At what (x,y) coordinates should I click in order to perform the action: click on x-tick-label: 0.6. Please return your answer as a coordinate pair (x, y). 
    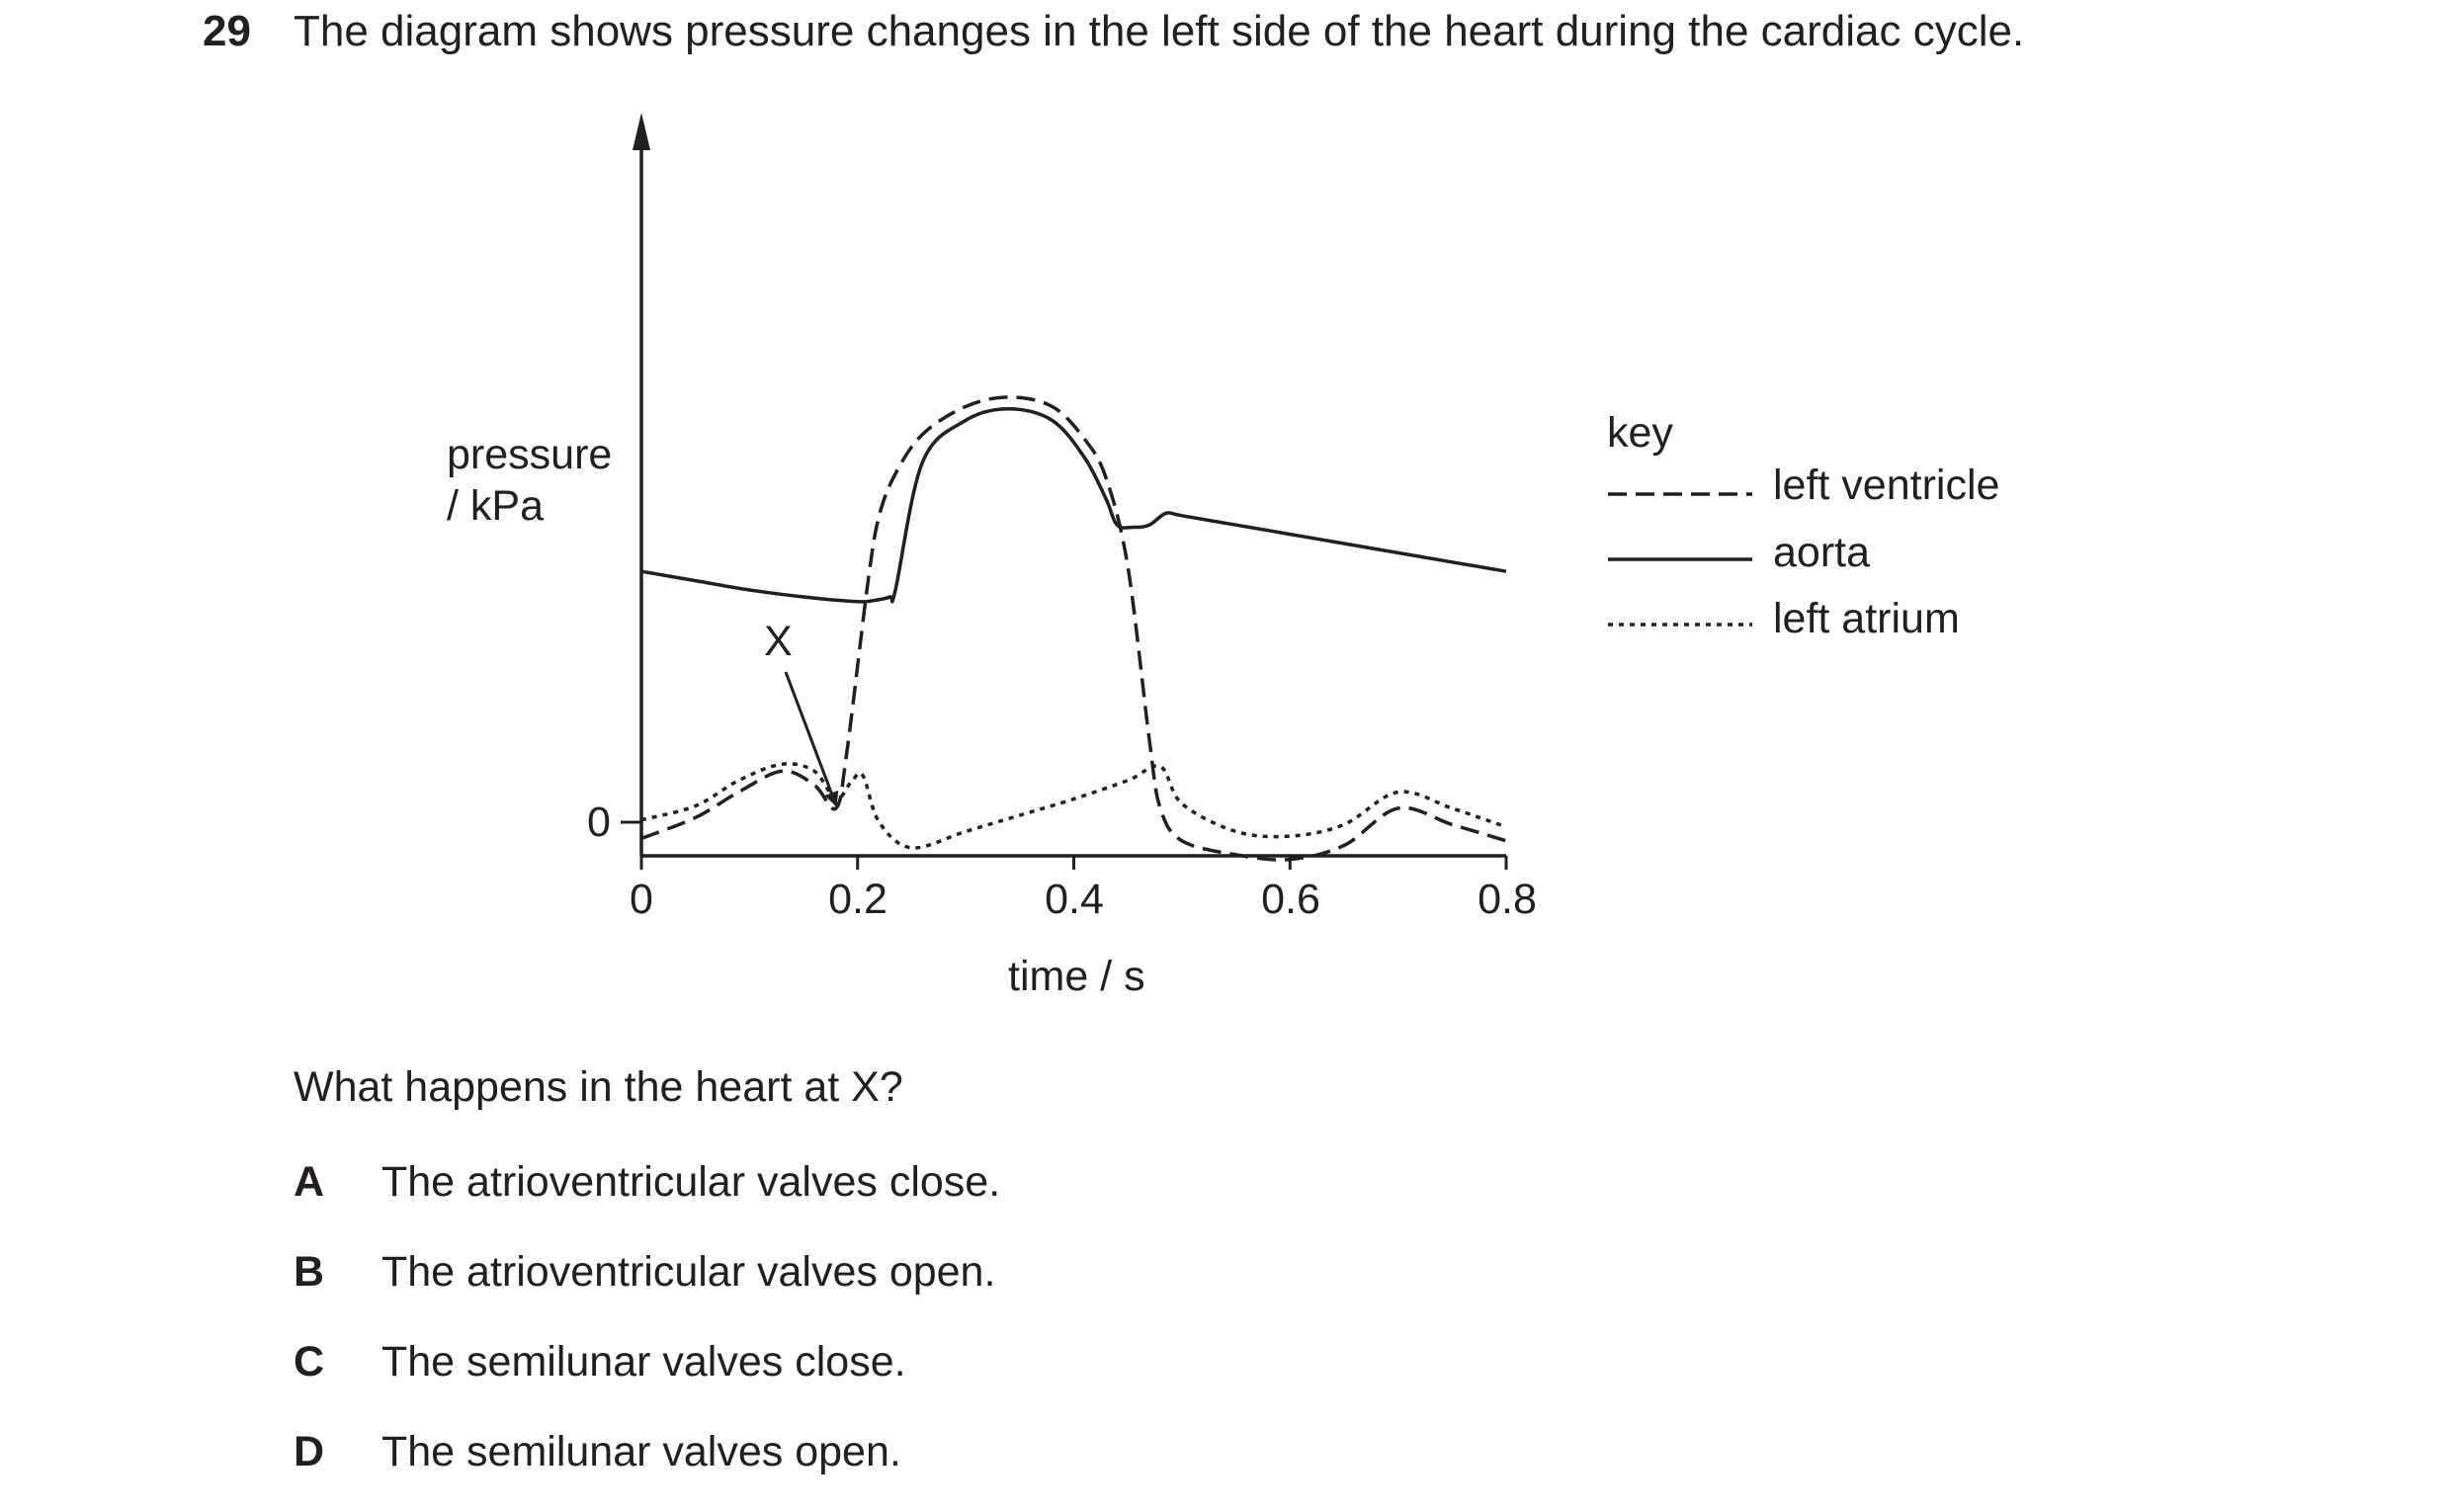
    Looking at the image, I should click on (1290, 899).